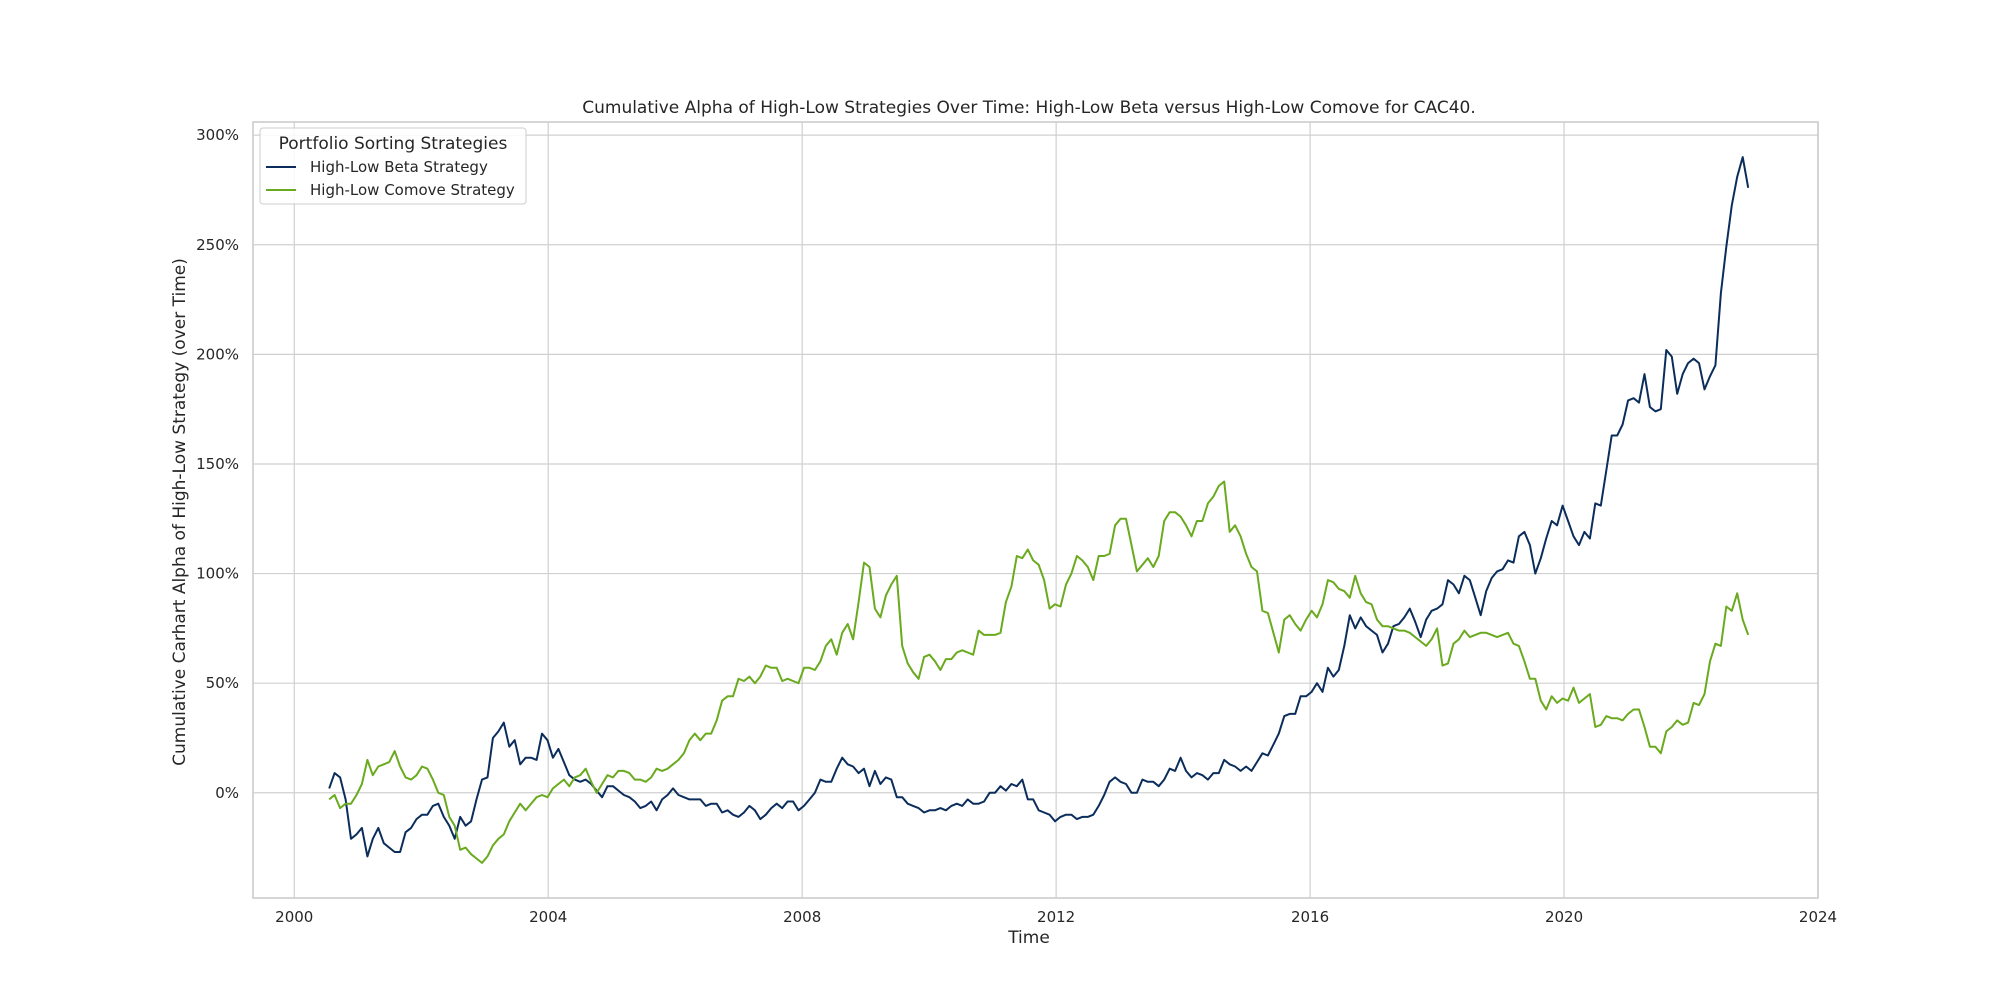 The height and width of the screenshot is (1000, 2000). I want to click on y-tick-label: 150%, so click(217, 464).